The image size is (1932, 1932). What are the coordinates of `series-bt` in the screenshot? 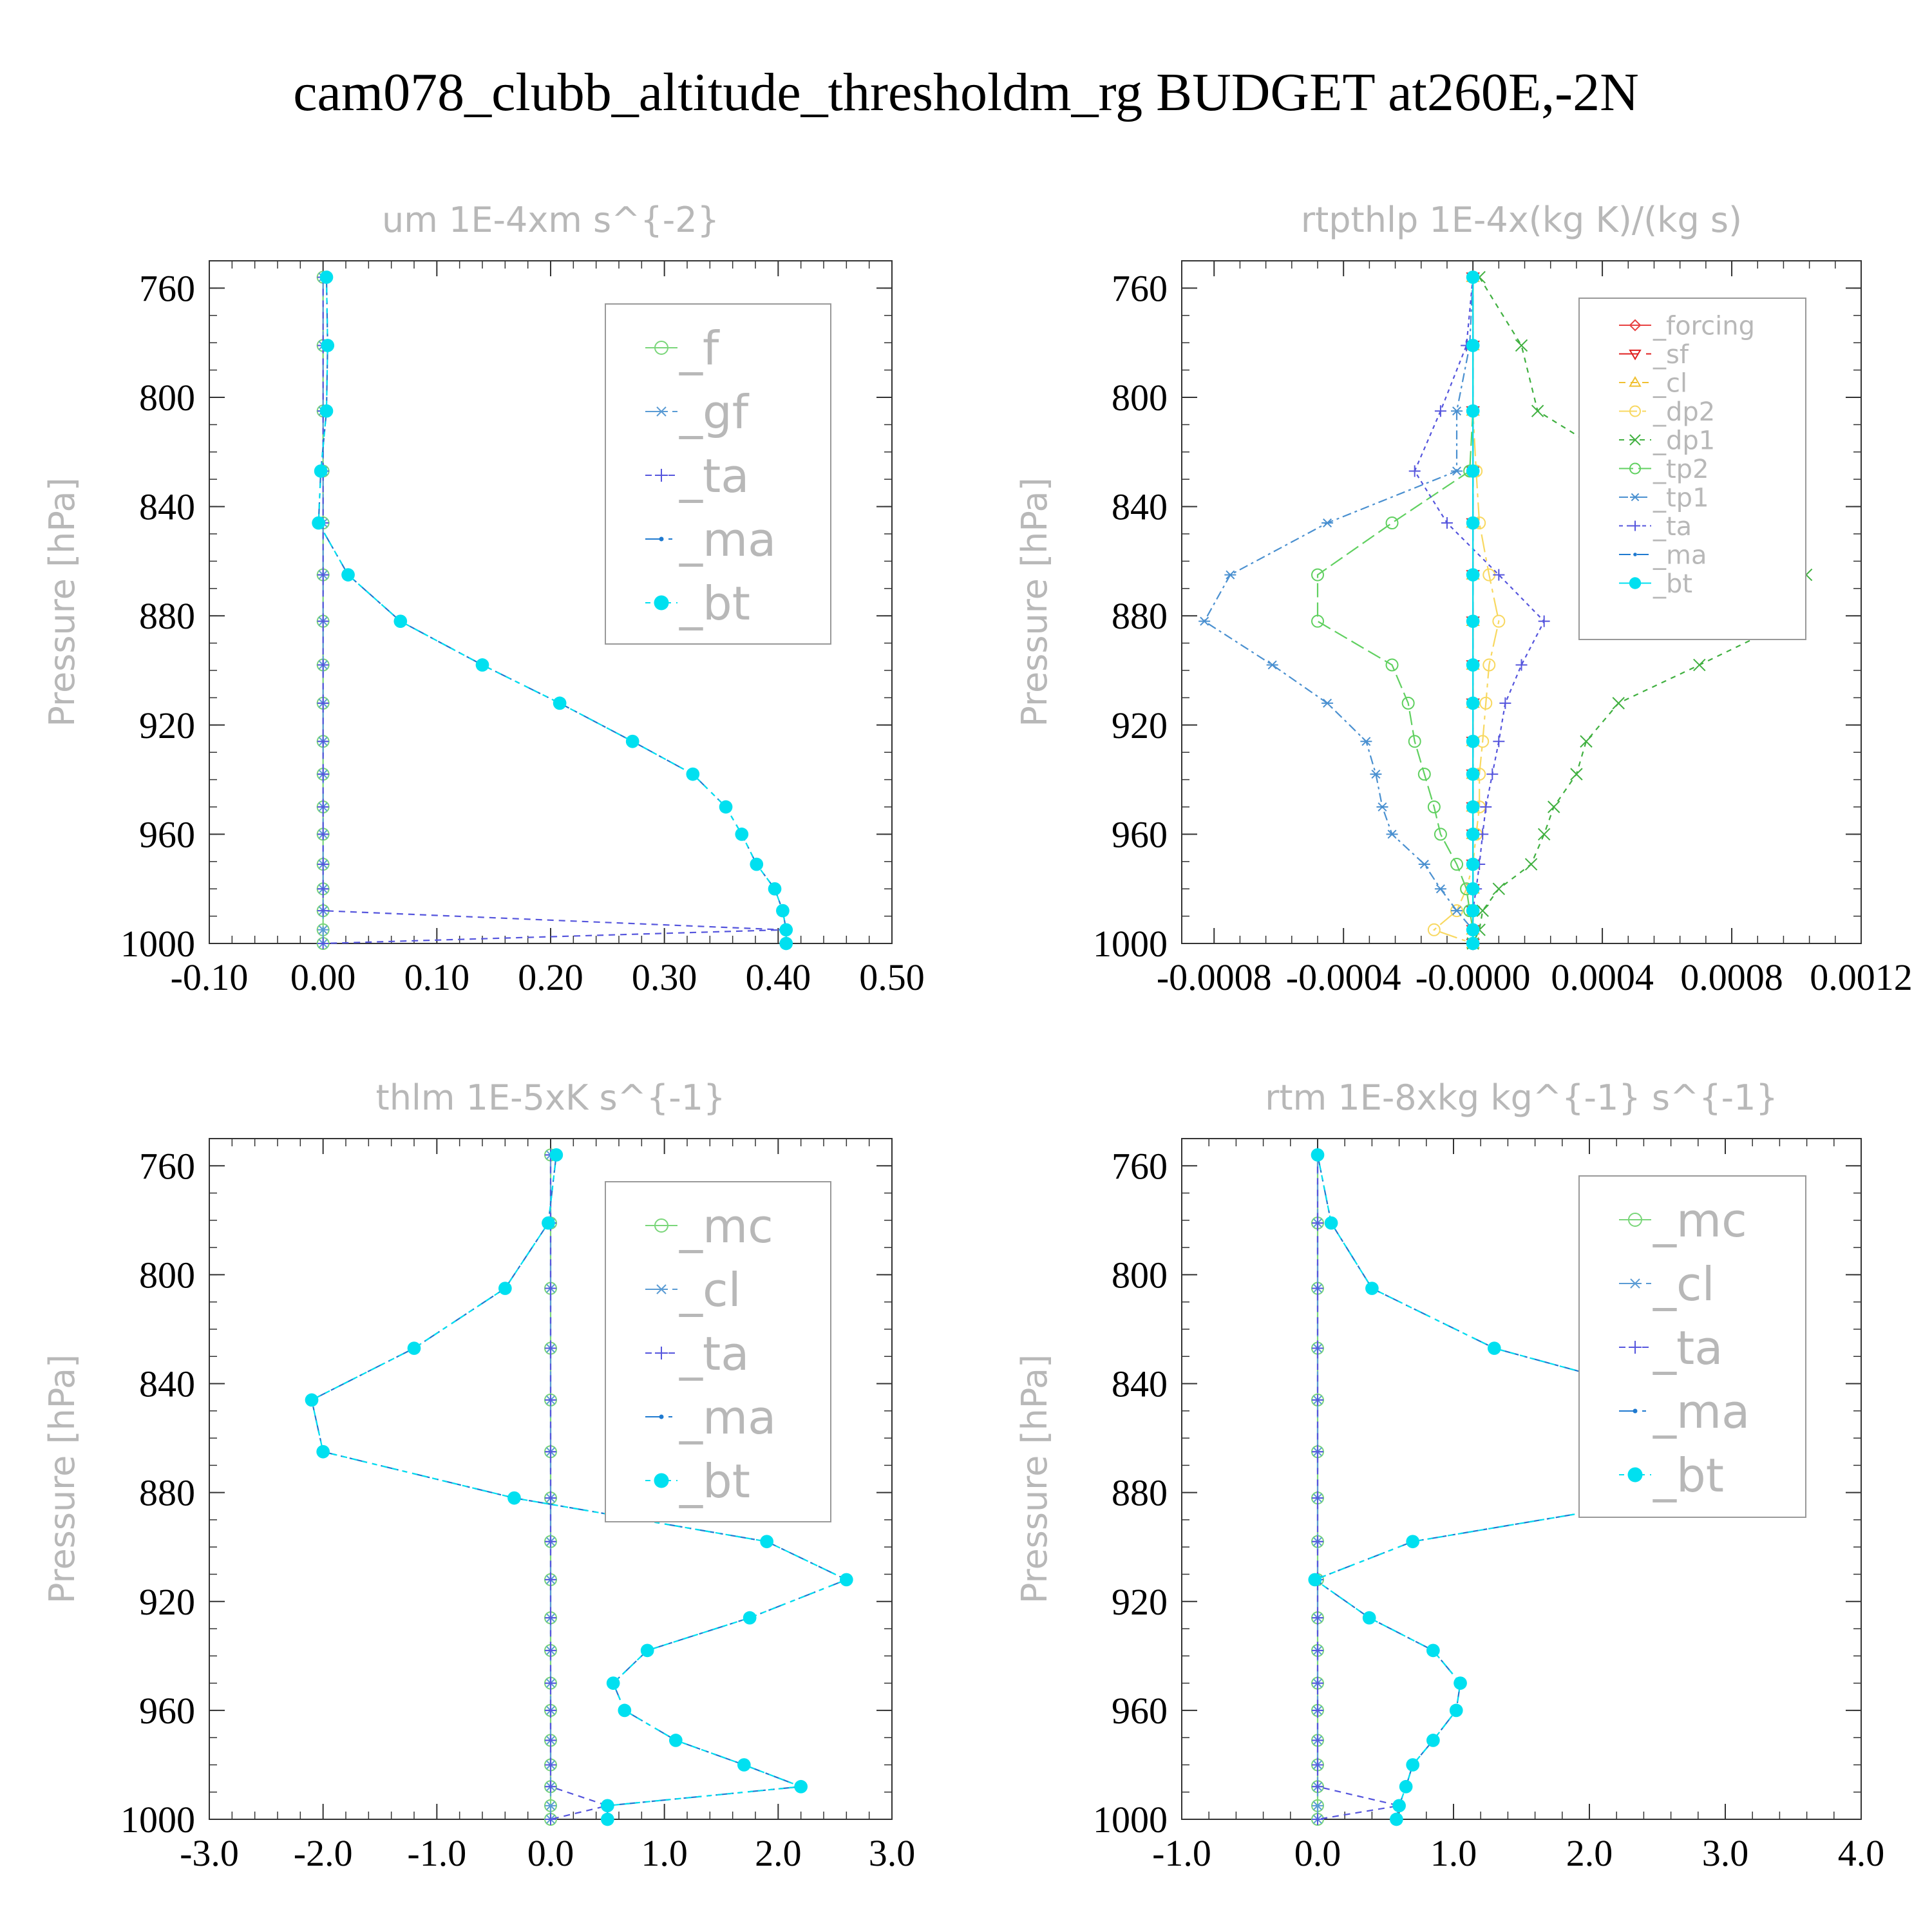 It's located at (553, 610).